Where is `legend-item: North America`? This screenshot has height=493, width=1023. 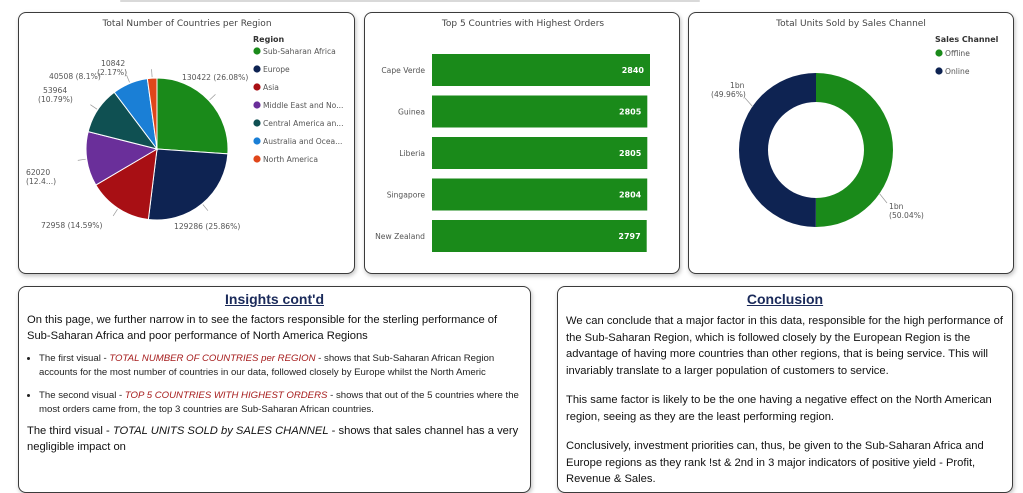
legend-item: North America is located at coordinates (290, 159).